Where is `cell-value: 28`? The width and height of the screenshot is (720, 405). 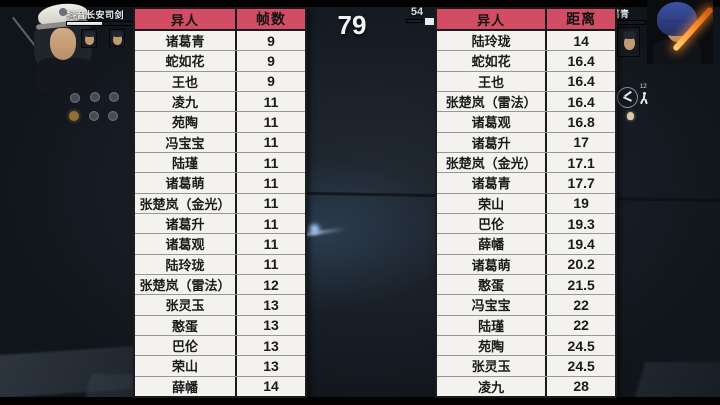
cell-value: 28 is located at coordinates (581, 386).